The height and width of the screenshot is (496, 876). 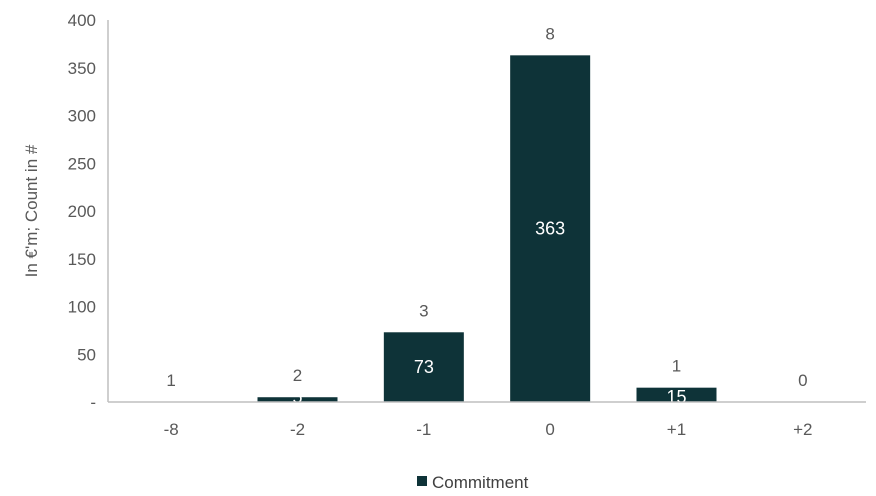 I want to click on value-label-minus1: 73, so click(x=424, y=367).